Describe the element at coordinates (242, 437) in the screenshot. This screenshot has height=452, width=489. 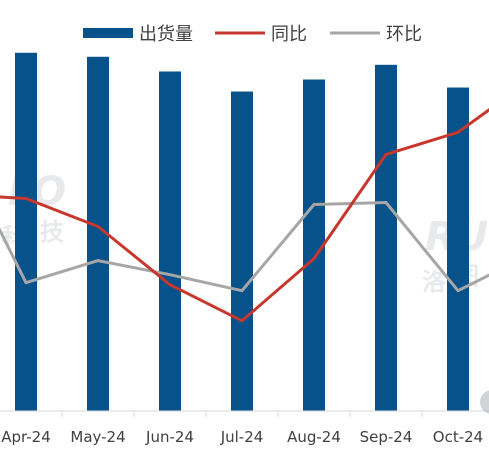
I see `x-tick-label: Jul-24` at that location.